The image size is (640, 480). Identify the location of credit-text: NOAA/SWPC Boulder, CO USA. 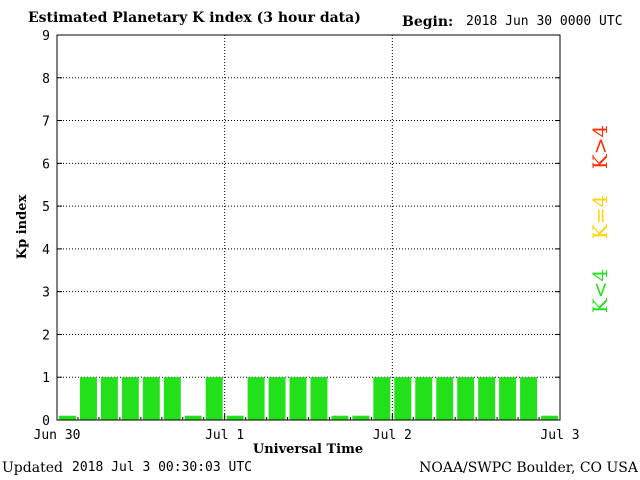
(528, 468).